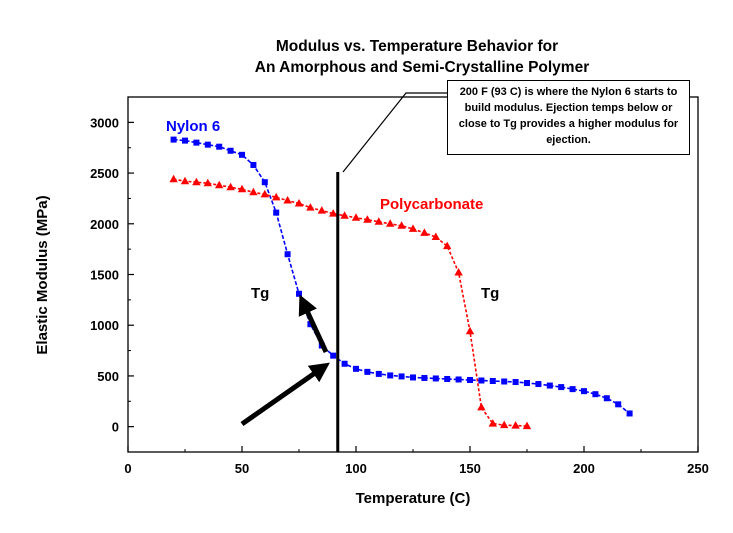 Image resolution: width=733 pixels, height=533 pixels. Describe the element at coordinates (413, 498) in the screenshot. I see `x-axis-label: Temperature (C)` at that location.